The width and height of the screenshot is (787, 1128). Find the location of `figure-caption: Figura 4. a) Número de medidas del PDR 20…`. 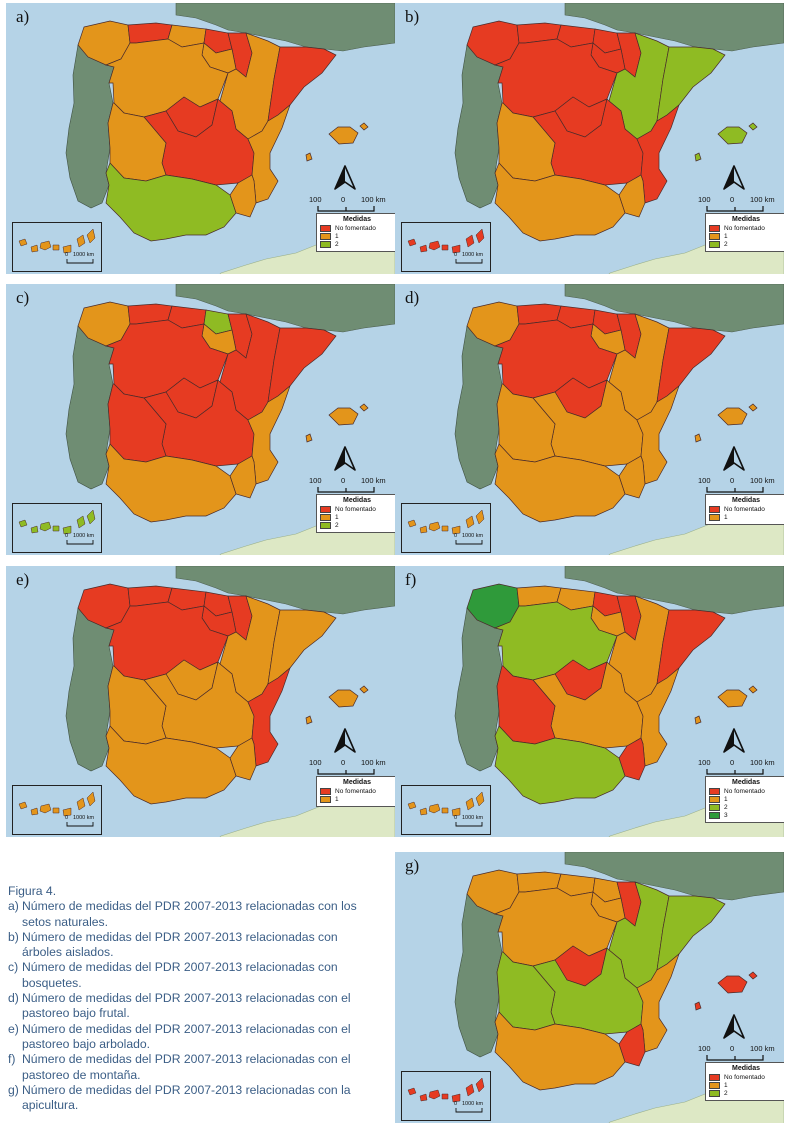

figure-caption: Figura 4. a) Número de medidas del PDR 20… is located at coordinates (198, 998).